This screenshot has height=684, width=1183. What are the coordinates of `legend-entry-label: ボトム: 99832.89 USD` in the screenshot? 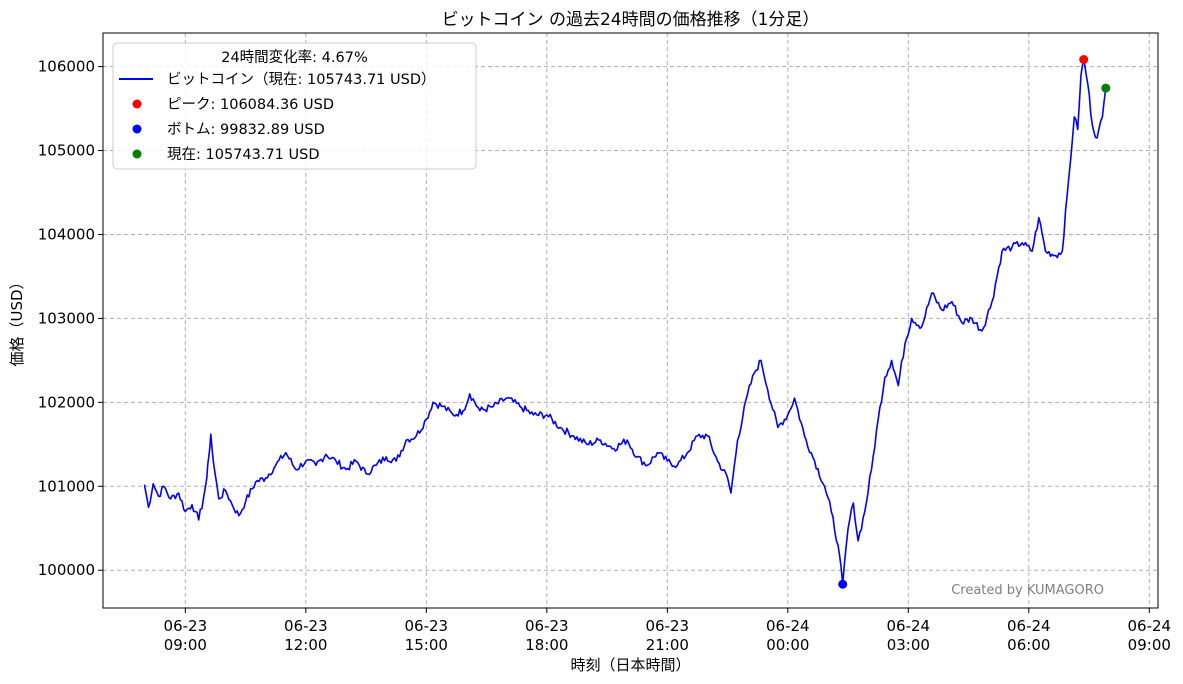 It's located at (246, 129).